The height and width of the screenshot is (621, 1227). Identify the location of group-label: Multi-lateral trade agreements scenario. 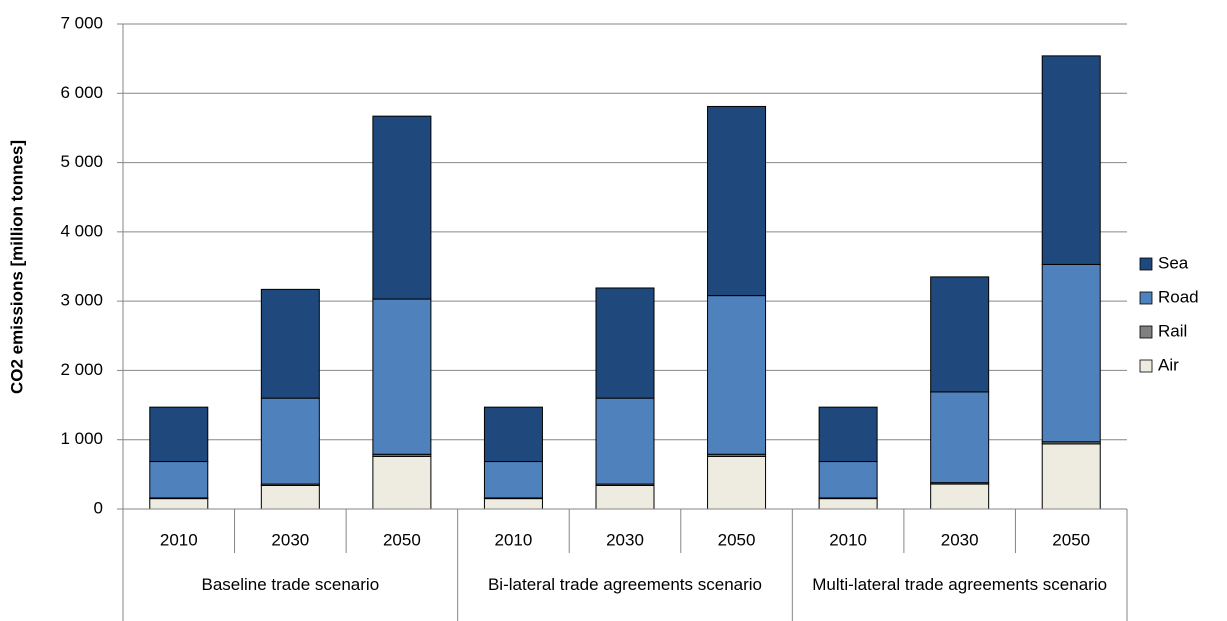
(960, 584).